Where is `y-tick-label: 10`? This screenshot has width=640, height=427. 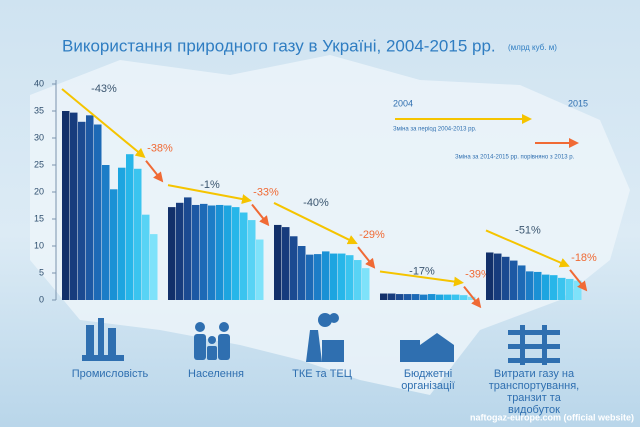 y-tick-label: 10 is located at coordinates (39, 245).